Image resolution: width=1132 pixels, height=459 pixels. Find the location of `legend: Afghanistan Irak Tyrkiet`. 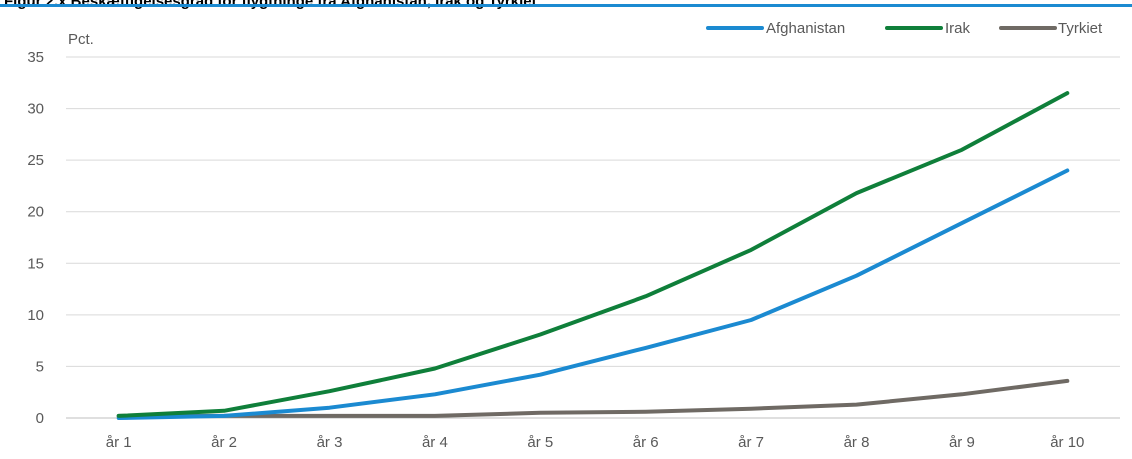

legend: Afghanistan Irak Tyrkiet is located at coordinates (904, 28).